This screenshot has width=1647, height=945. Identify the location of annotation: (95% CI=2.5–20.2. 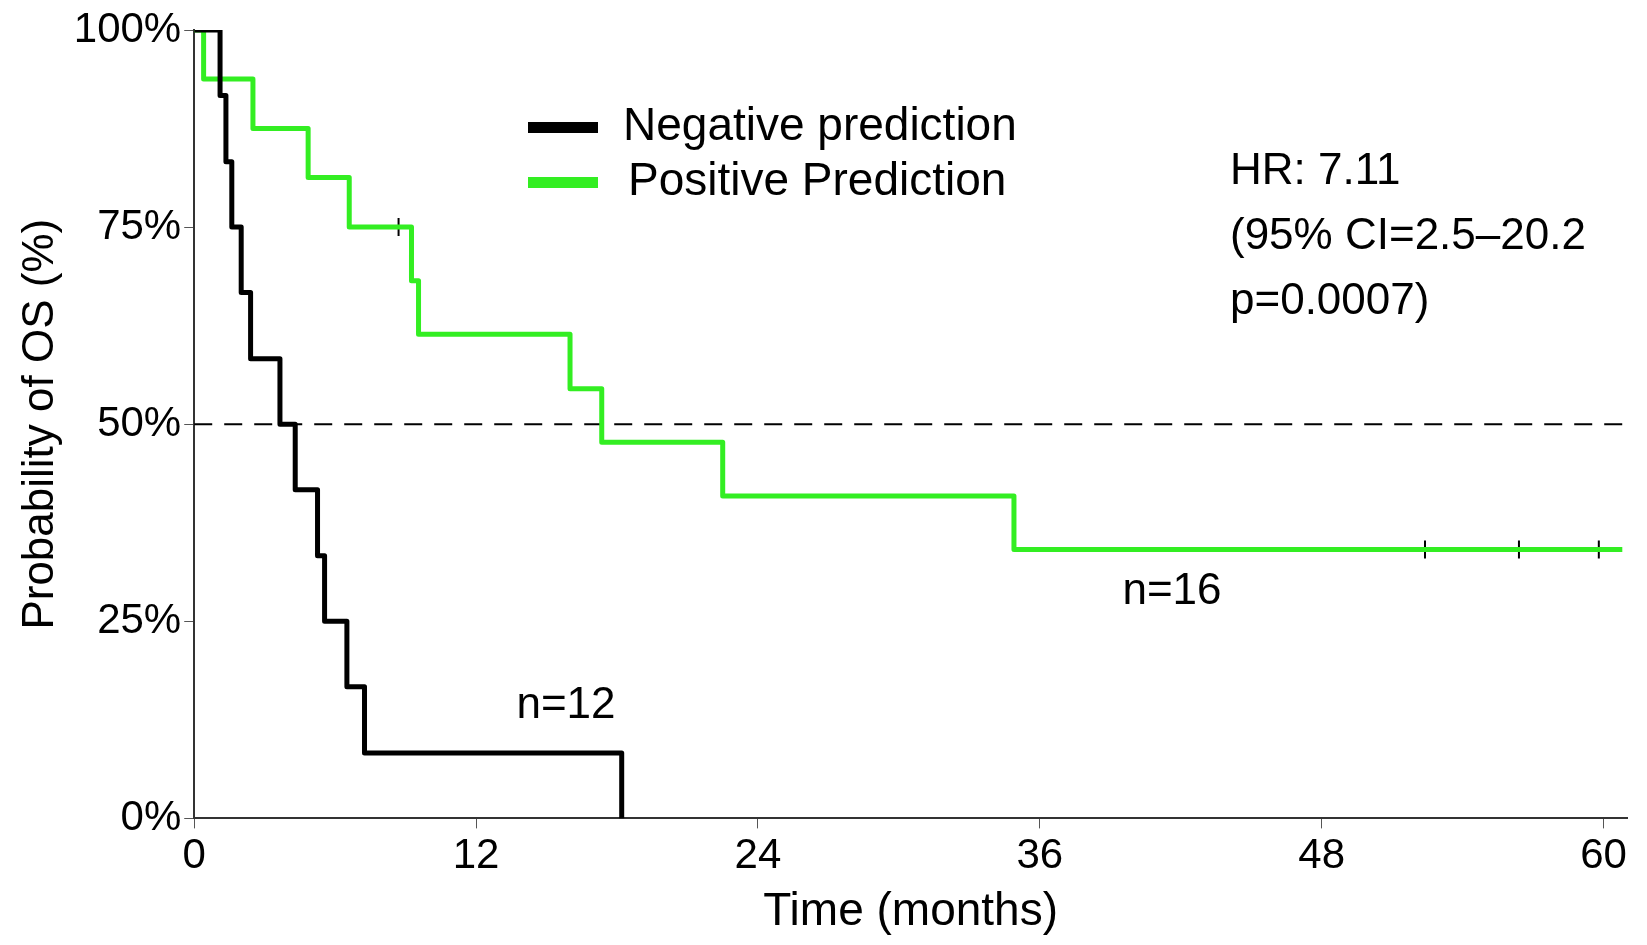
(1408, 234).